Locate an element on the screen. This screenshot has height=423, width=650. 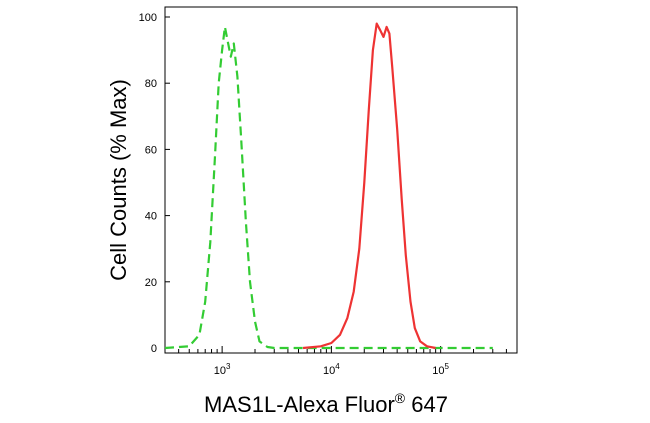
y-tick-label: 40 is located at coordinates (151, 217).